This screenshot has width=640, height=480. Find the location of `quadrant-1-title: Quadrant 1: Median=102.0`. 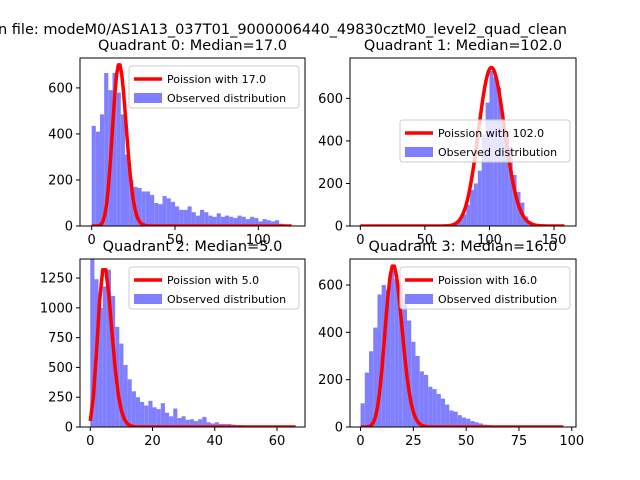

quadrant-1-title: Quadrant 1: Median=102.0 is located at coordinates (463, 46).